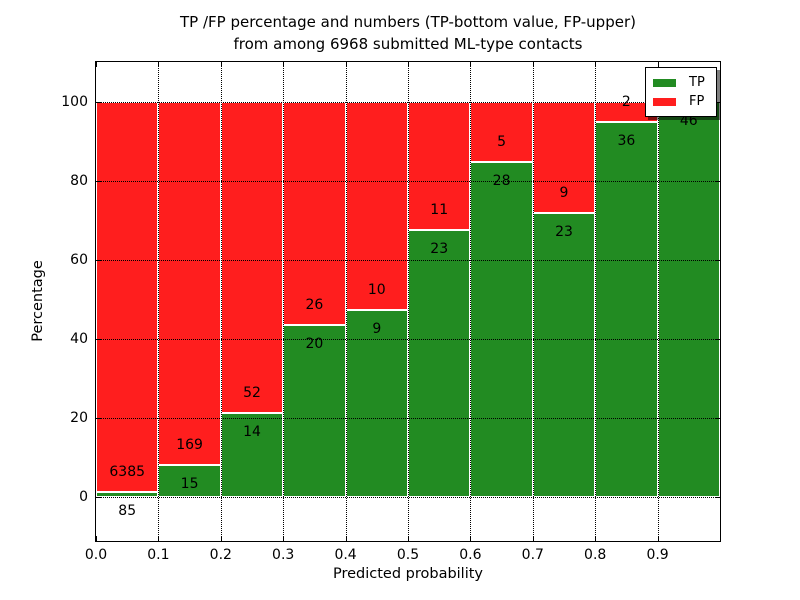 The height and width of the screenshot is (600, 800). What do you see at coordinates (681, 83) in the screenshot?
I see `legend-entry-tp: TP` at bounding box center [681, 83].